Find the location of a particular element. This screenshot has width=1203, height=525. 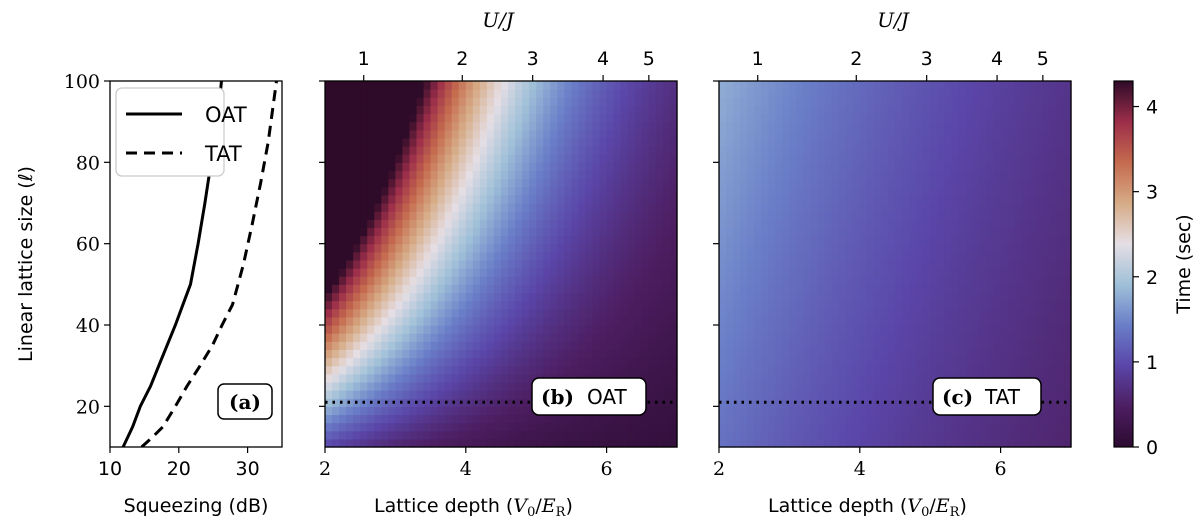

top-tick-label: 1 is located at coordinates (364, 59).